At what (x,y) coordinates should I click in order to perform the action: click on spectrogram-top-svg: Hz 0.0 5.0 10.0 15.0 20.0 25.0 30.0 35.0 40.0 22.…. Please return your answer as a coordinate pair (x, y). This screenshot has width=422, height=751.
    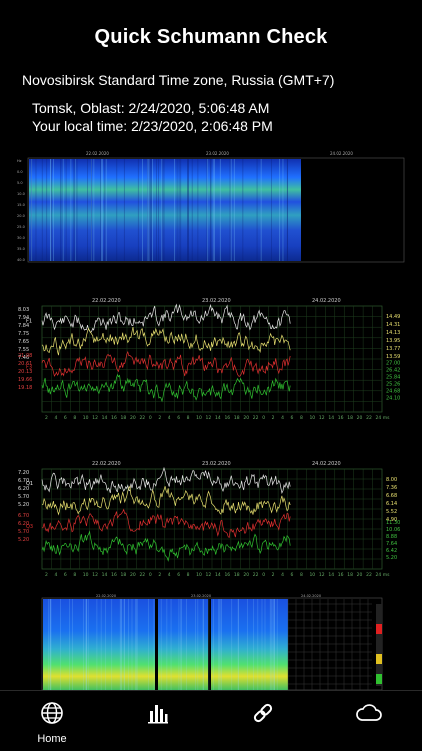
    Looking at the image, I should click on (211, 207).